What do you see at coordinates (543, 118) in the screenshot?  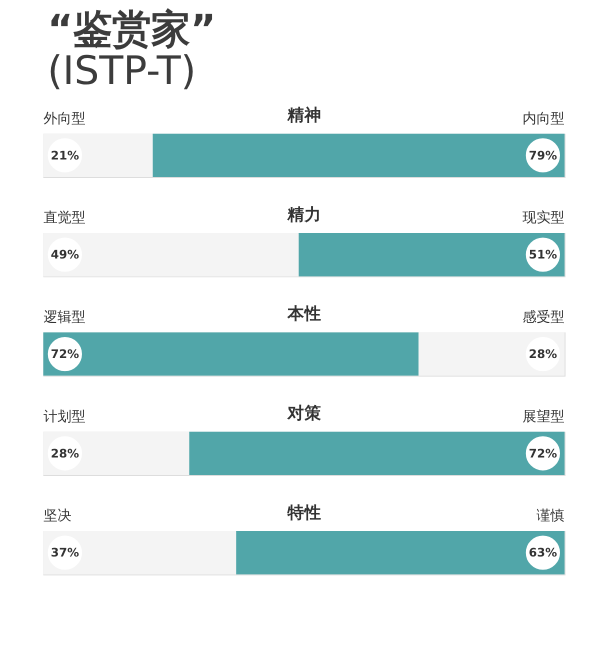 I see `series-label: 内向型` at bounding box center [543, 118].